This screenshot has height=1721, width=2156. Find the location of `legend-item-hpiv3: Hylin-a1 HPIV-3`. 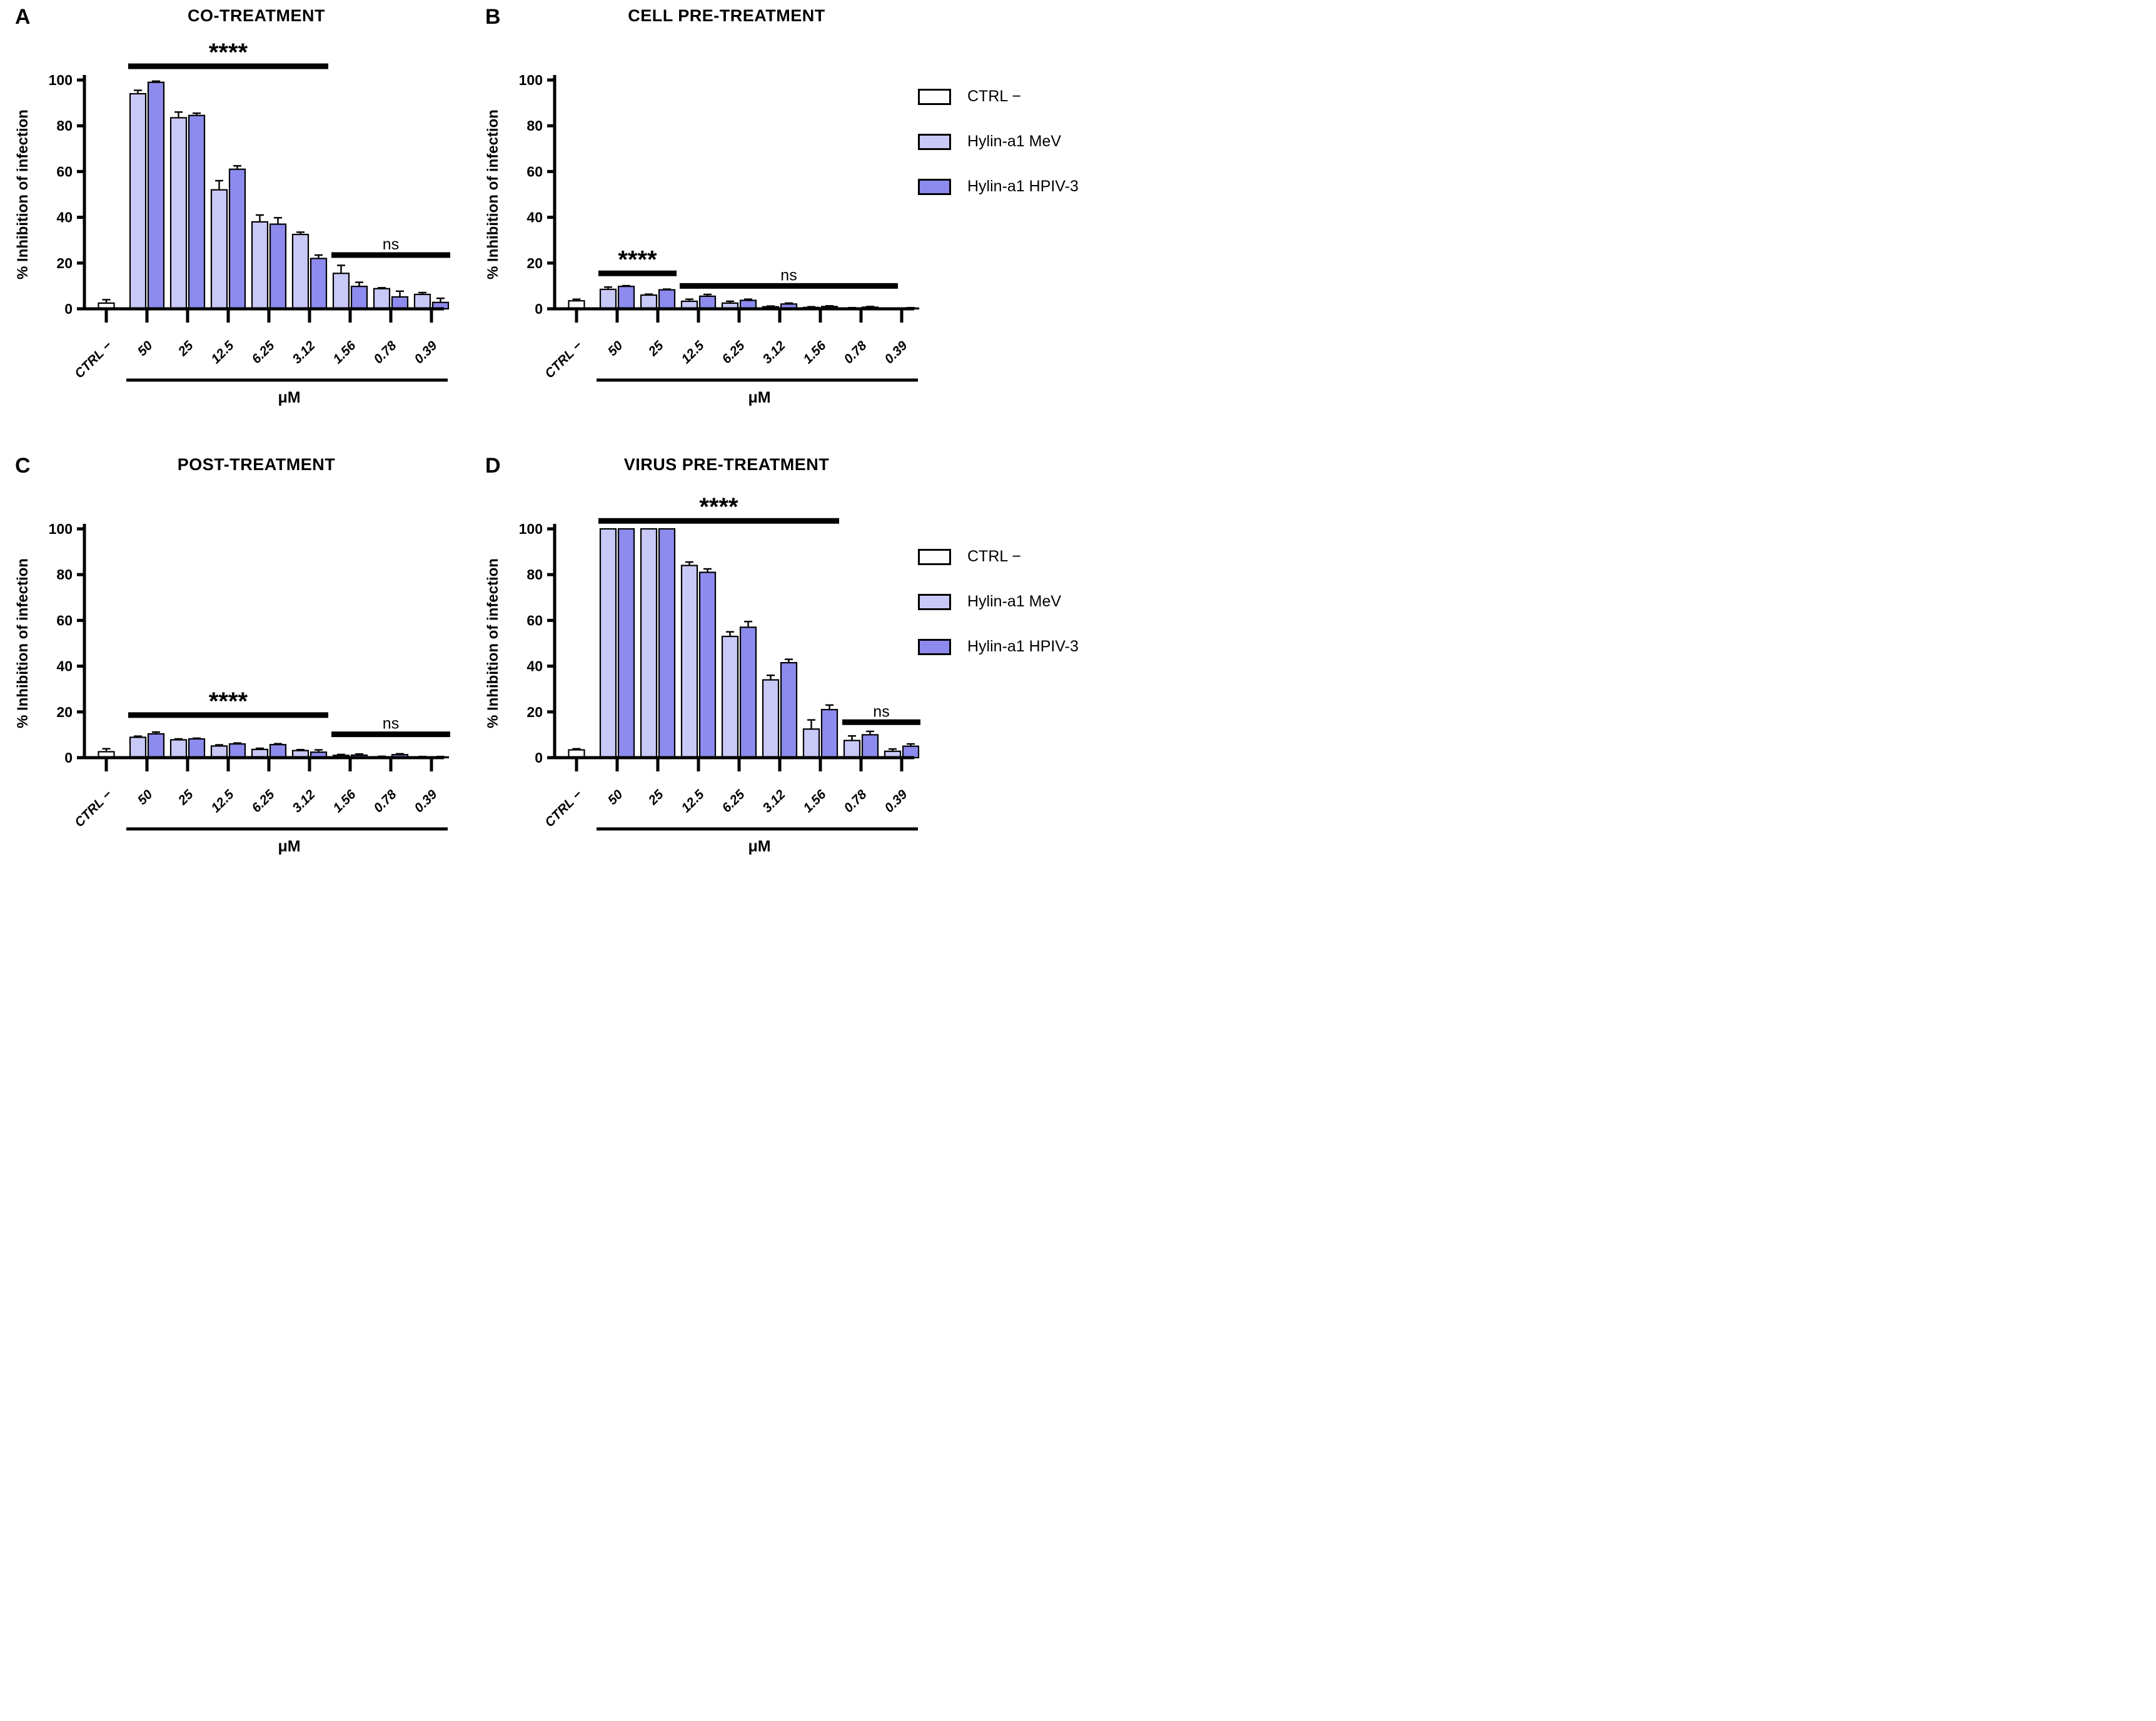

legend-item-hpiv3: Hylin-a1 HPIV-3 is located at coordinates (998, 187).